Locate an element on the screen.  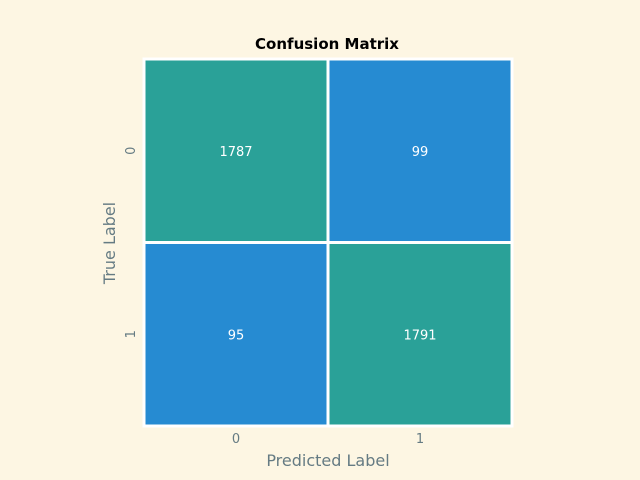
chart-title: Confusion Matrix is located at coordinates (327, 44).